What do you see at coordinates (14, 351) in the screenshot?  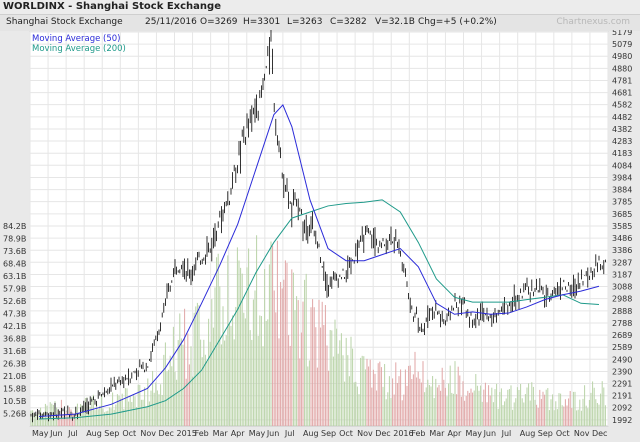 I see `volume-tick-label: 31.6B` at bounding box center [14, 351].